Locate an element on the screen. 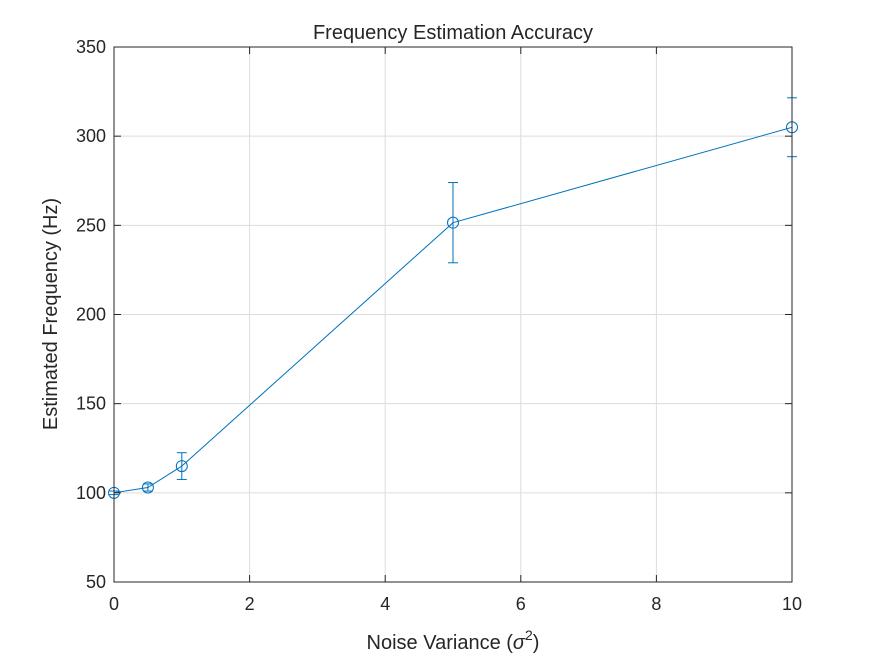 The height and width of the screenshot is (656, 875). y-tick-label: 150 is located at coordinates (91, 404).